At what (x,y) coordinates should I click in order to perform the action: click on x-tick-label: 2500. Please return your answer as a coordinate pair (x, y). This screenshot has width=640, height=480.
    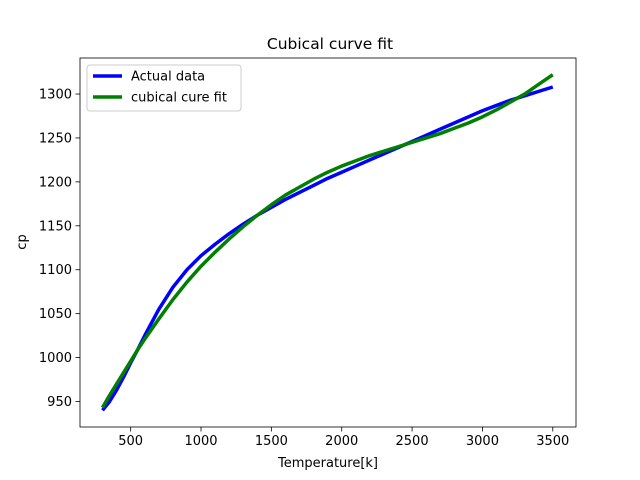
    Looking at the image, I should click on (412, 441).